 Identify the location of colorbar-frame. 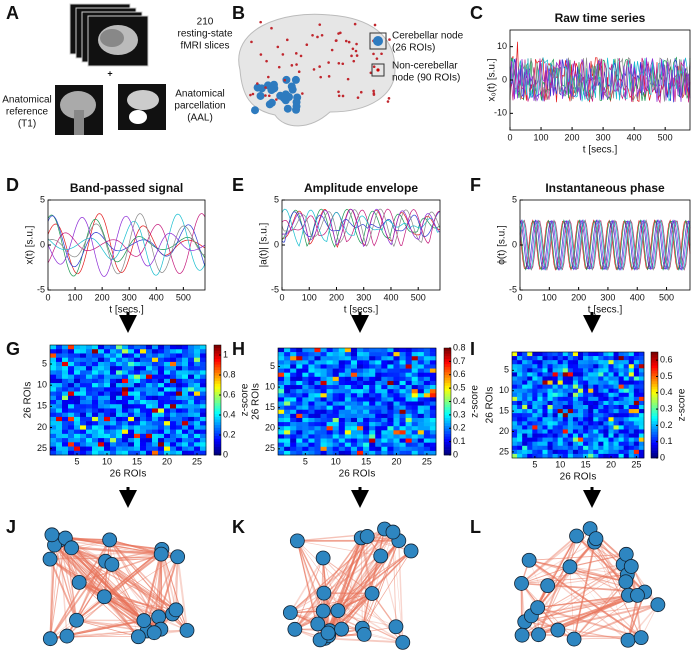
(217, 400).